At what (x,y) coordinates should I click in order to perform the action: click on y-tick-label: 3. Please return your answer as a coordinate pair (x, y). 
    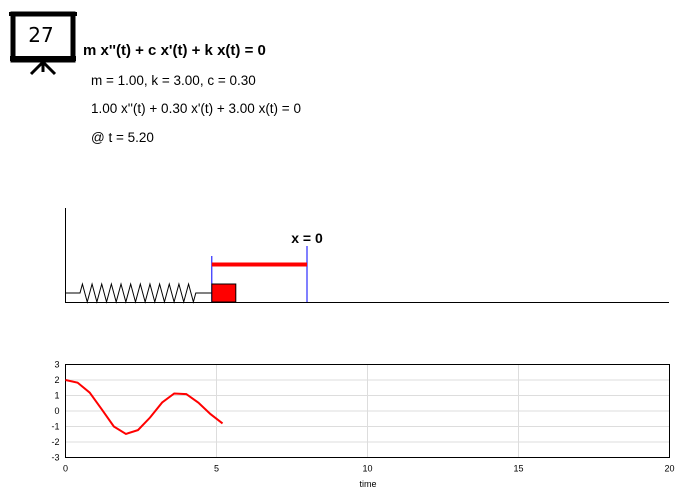
    Looking at the image, I should click on (56, 365).